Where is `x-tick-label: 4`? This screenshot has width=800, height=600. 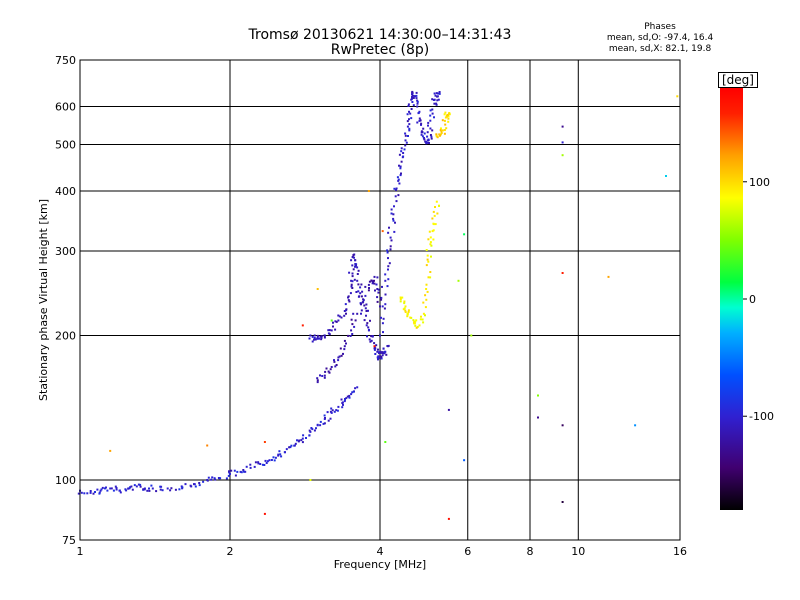 x-tick-label: 4 is located at coordinates (380, 551).